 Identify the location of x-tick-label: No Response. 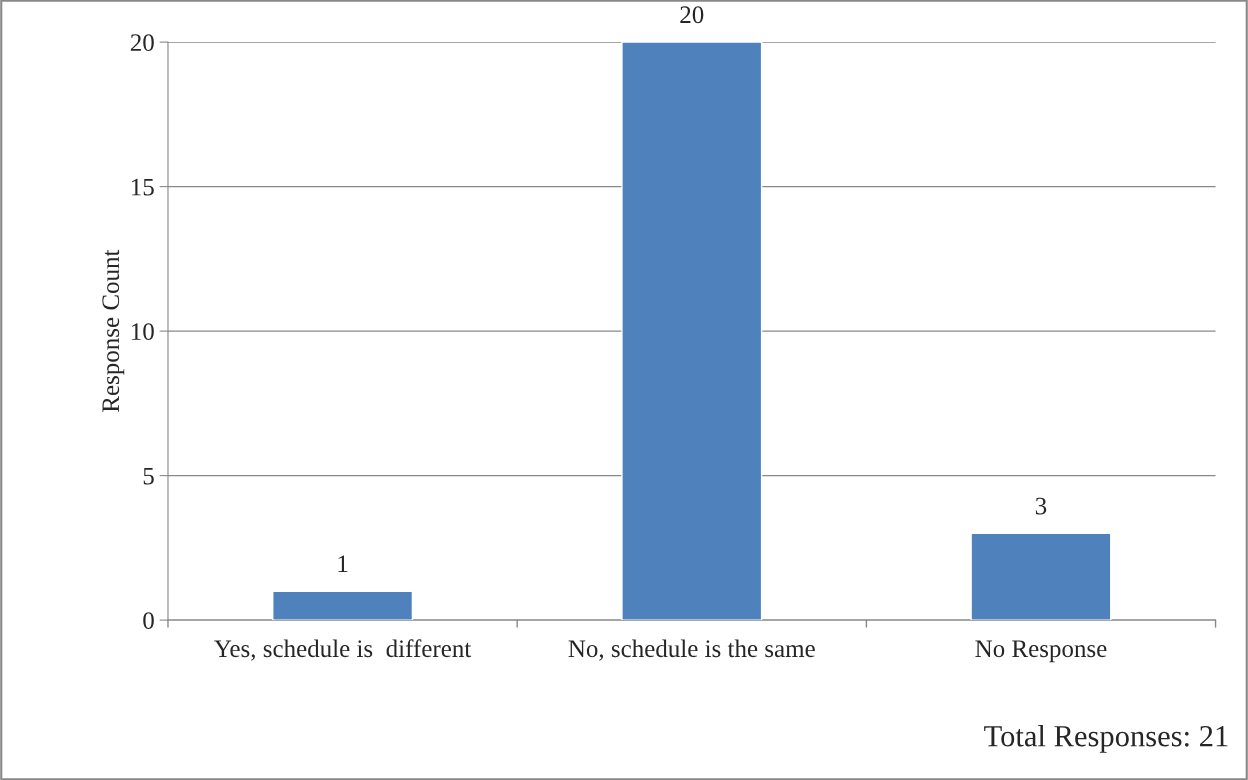
(1041, 651).